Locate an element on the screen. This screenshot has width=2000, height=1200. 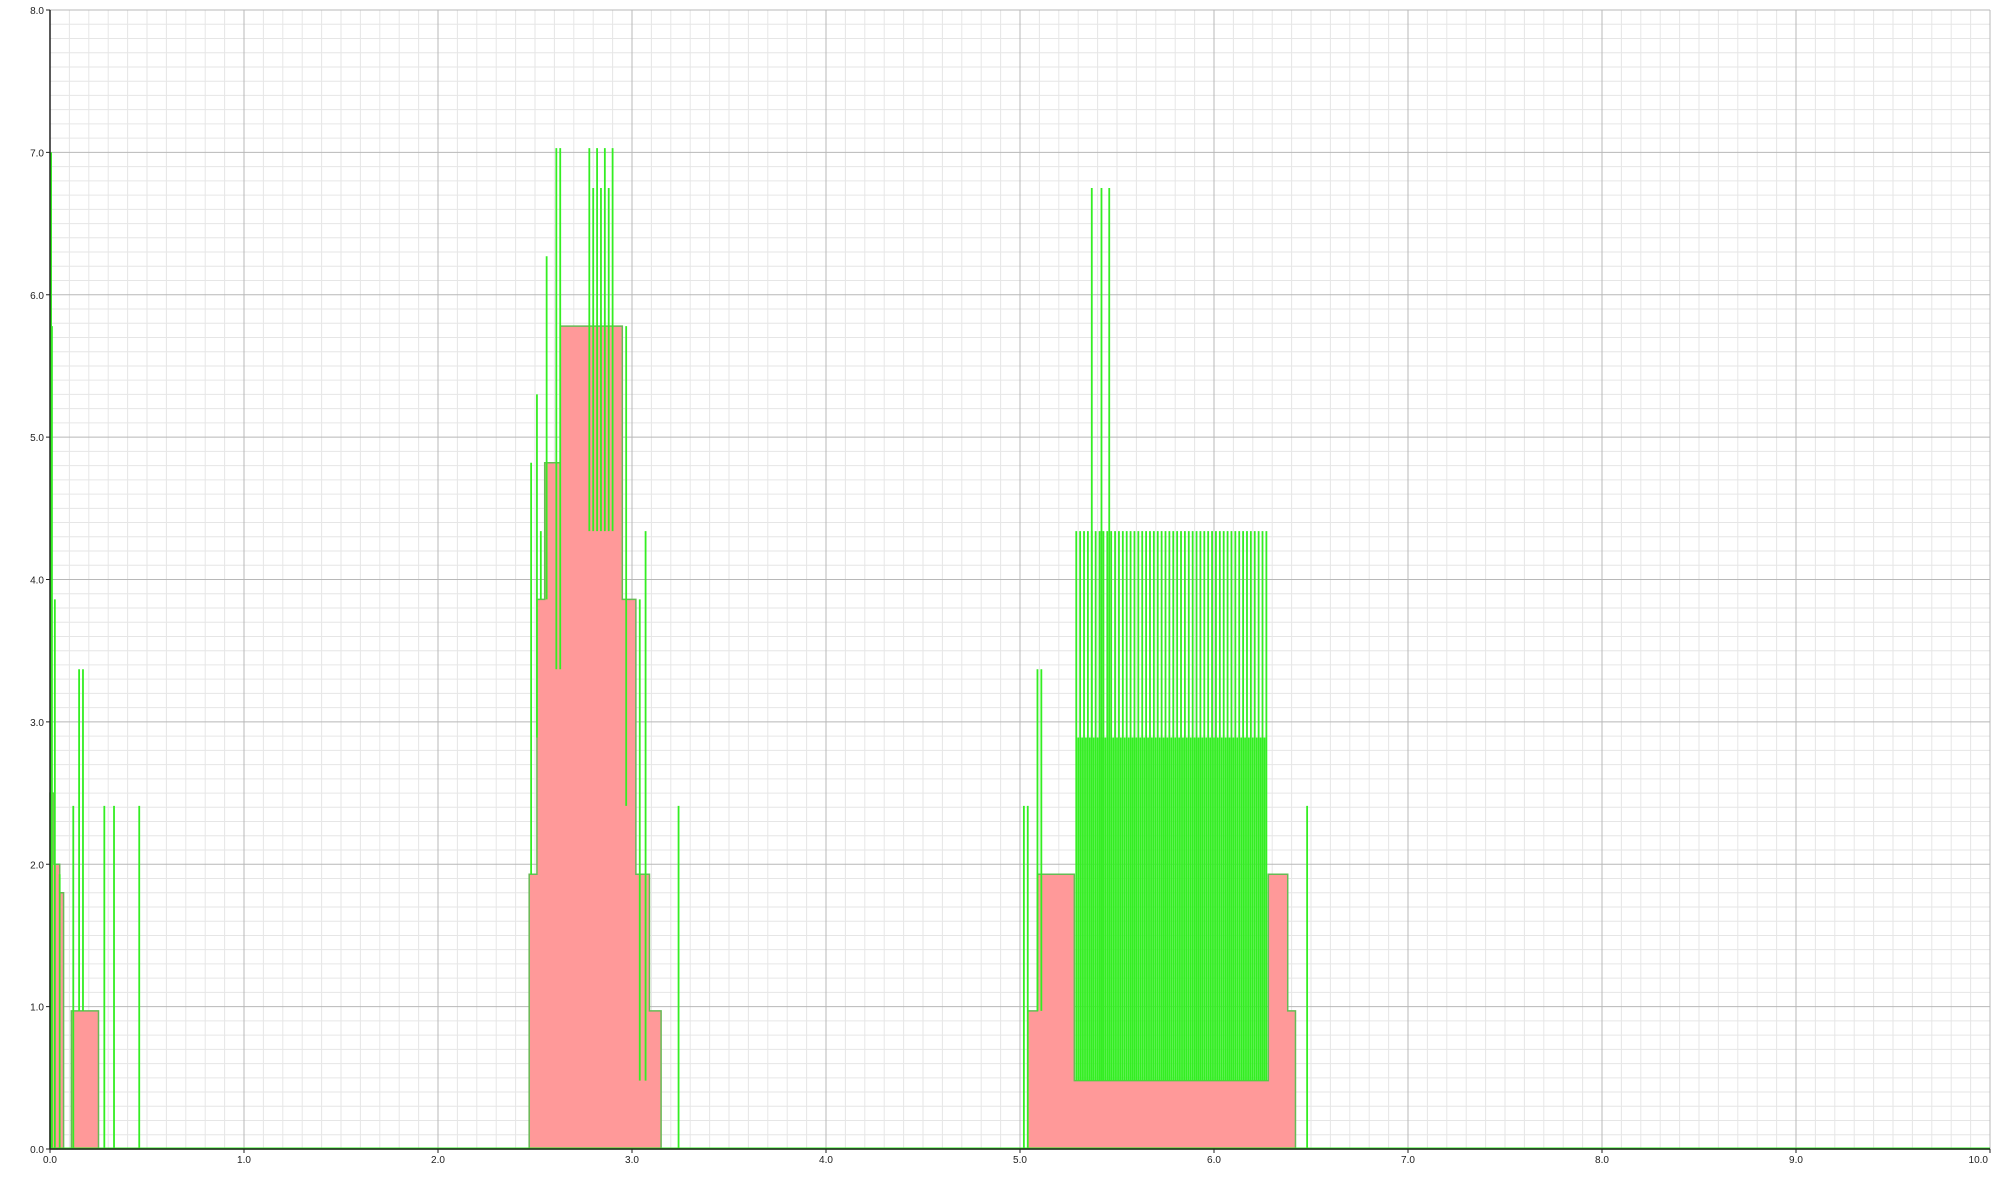
y-tick-label: 6.0 is located at coordinates (37, 296).